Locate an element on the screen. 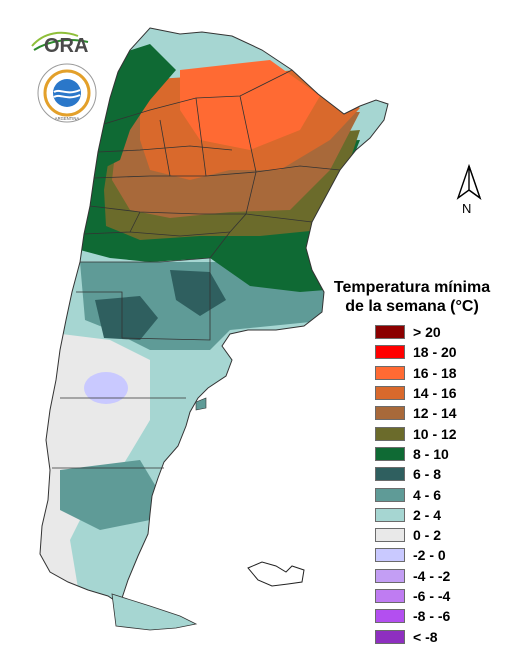 Image resolution: width=510 pixels, height=660 pixels. legend-label: 12 - 14 is located at coordinates (435, 413).